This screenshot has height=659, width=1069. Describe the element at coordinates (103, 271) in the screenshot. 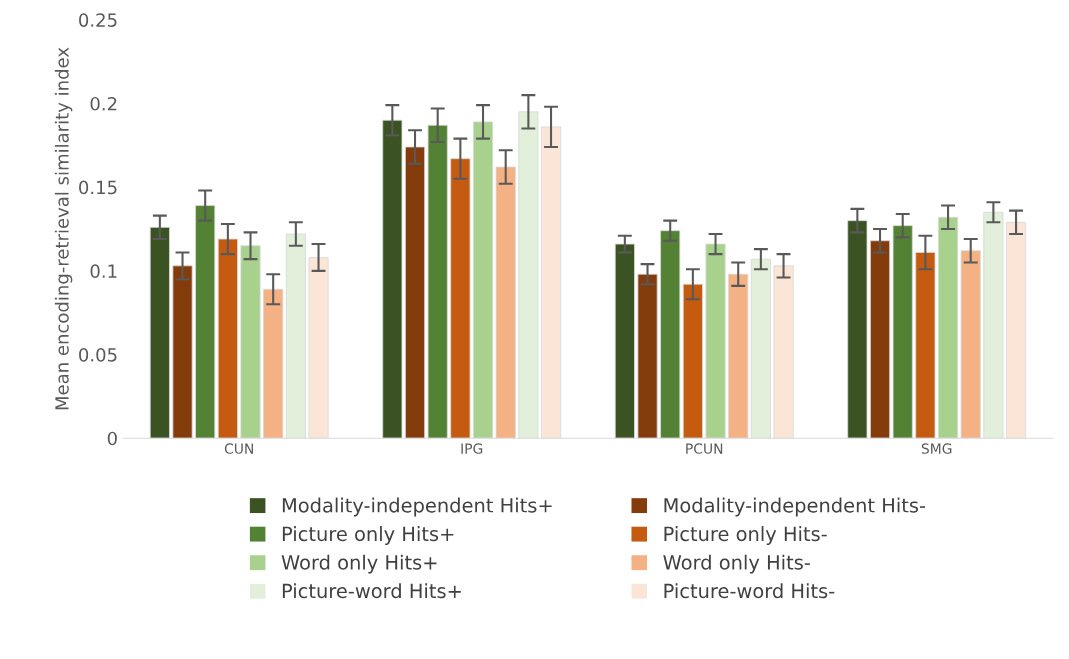

I see `y-tick-label: 0.1` at that location.